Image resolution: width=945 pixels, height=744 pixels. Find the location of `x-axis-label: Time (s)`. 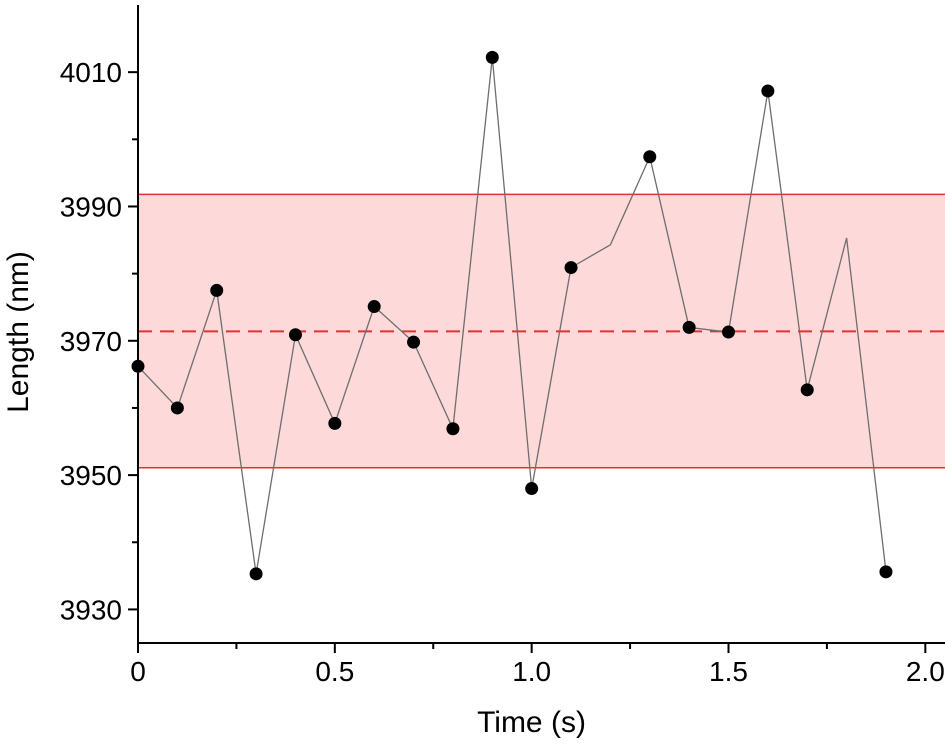

x-axis-label: Time (s) is located at coordinates (531, 722).